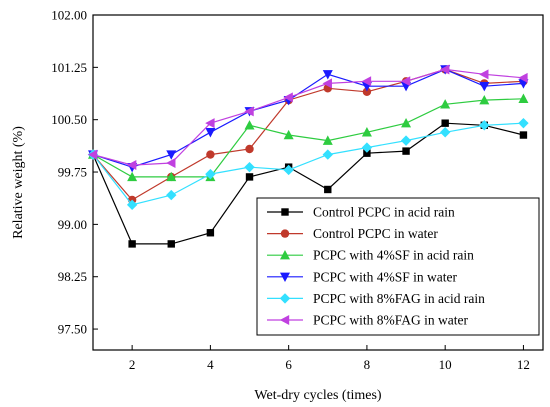  What do you see at coordinates (132, 364) in the screenshot?
I see `x-tick-label: 2` at bounding box center [132, 364].